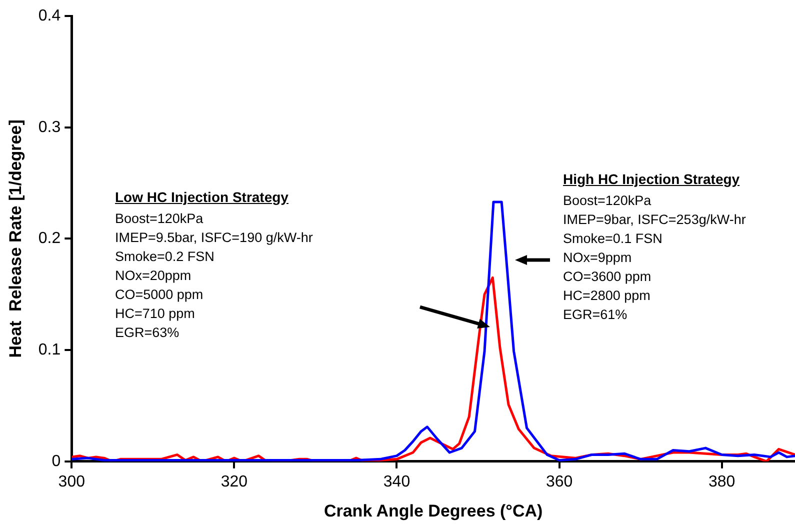 The width and height of the screenshot is (795, 528). What do you see at coordinates (49, 349) in the screenshot?
I see `y-tick-label: 0.1` at bounding box center [49, 349].